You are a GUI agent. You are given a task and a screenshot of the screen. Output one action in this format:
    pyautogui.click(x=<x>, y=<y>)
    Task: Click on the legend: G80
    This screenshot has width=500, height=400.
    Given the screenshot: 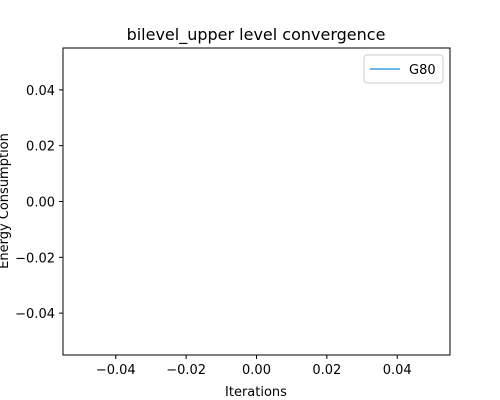 What is the action you would take?
    pyautogui.click(x=403, y=69)
    